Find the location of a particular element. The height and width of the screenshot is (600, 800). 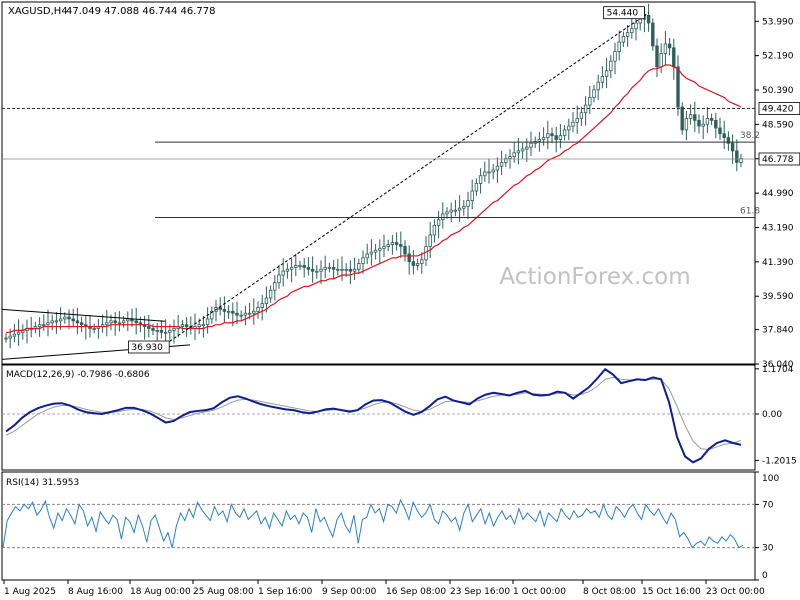

rsi-label: RSI(14) 31.5953 is located at coordinates (42, 483).